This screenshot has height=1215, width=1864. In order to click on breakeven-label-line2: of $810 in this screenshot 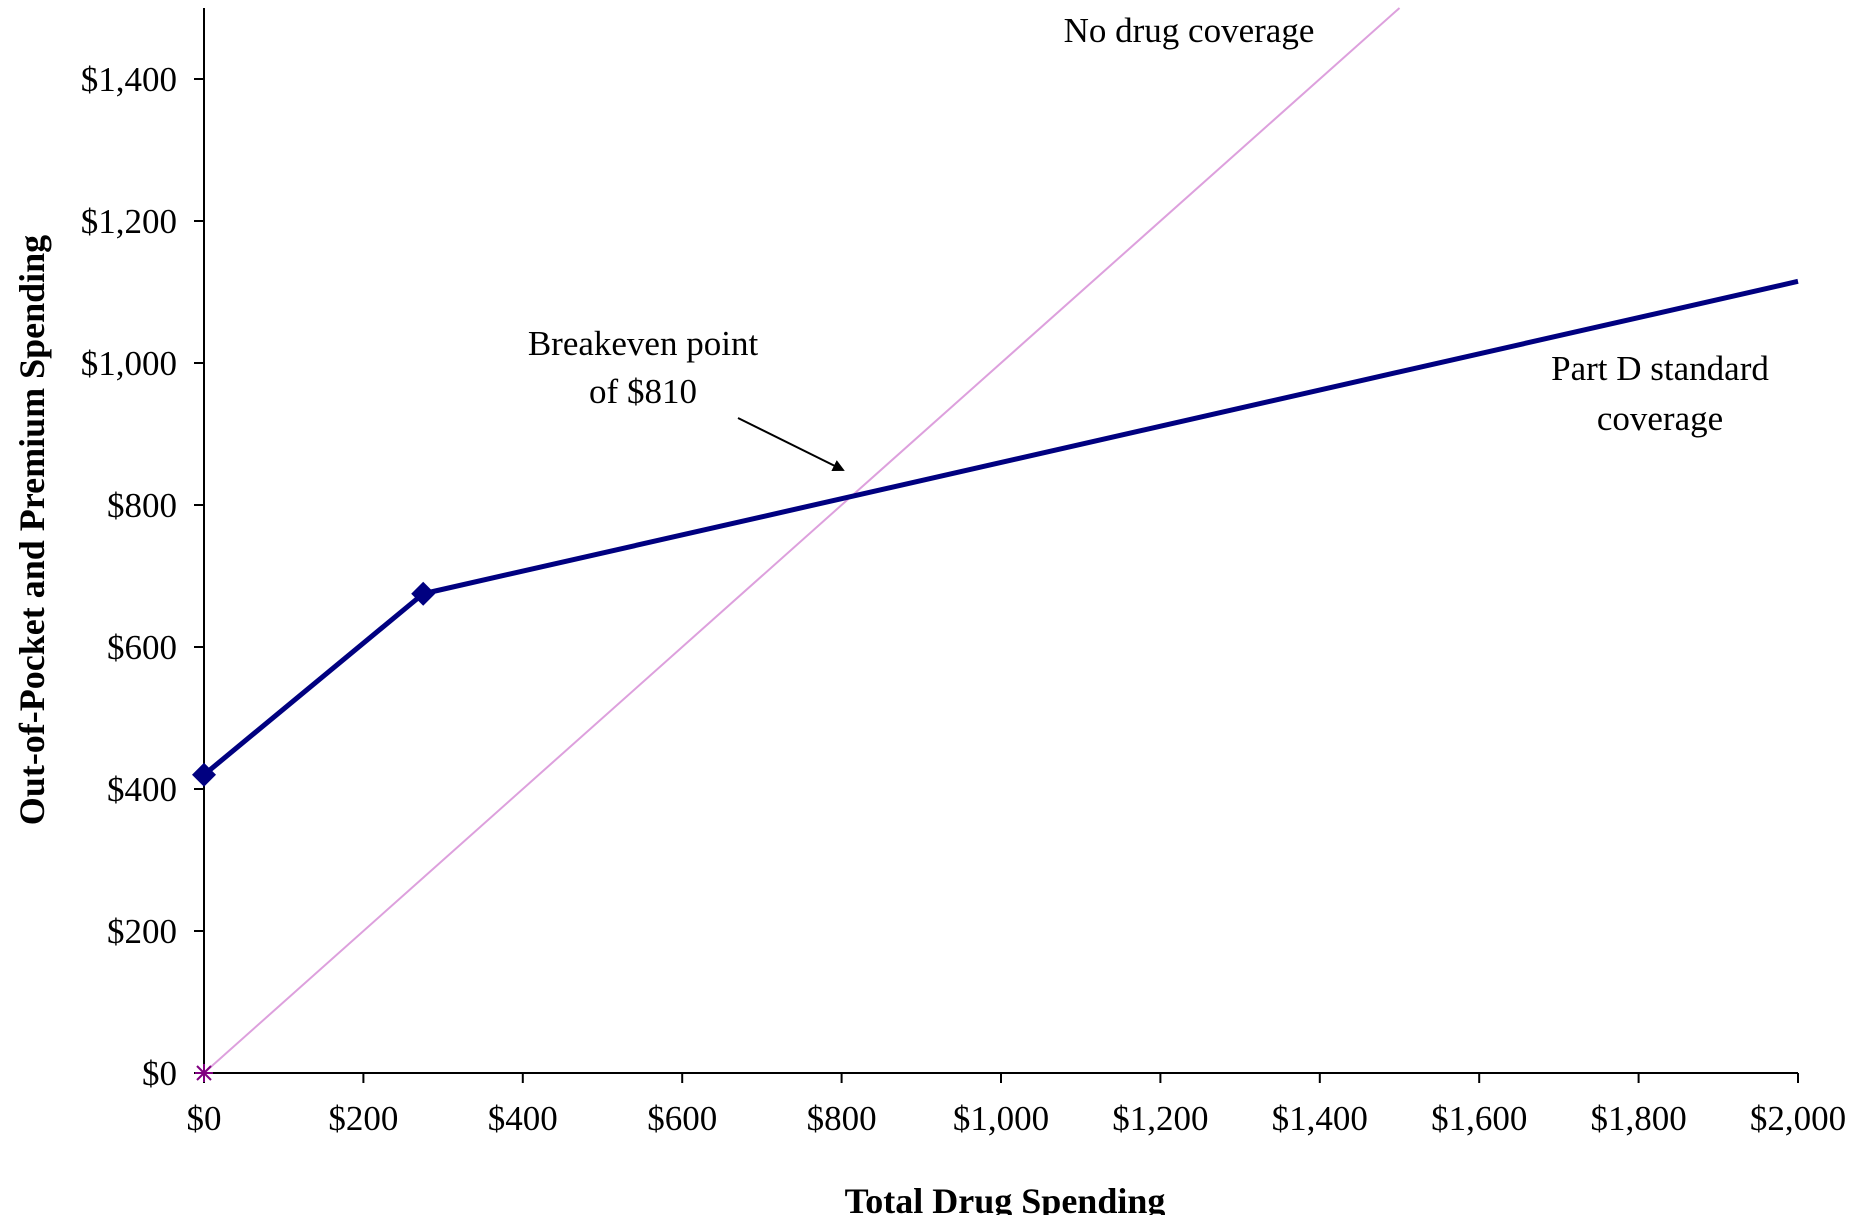, I will do `click(643, 391)`.